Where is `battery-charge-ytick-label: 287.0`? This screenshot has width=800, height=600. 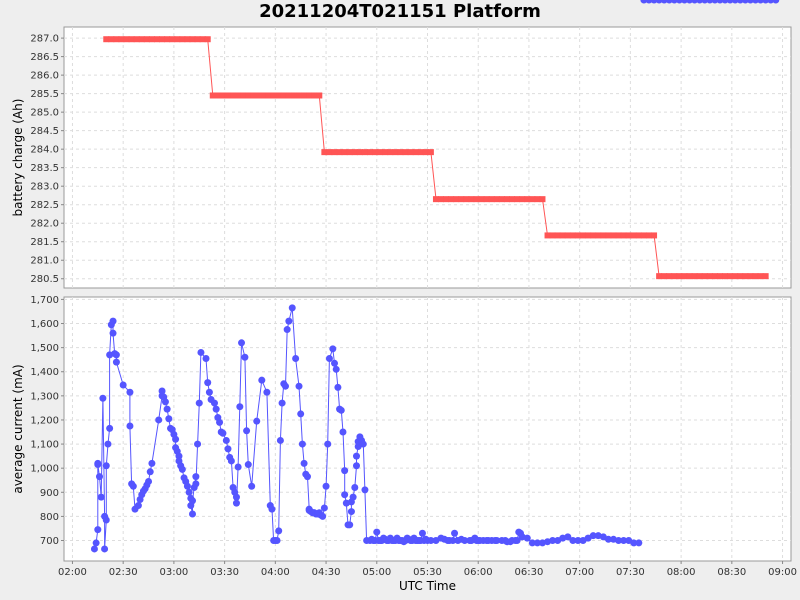 battery-charge-ytick-label: 287.0 is located at coordinates (44, 39).